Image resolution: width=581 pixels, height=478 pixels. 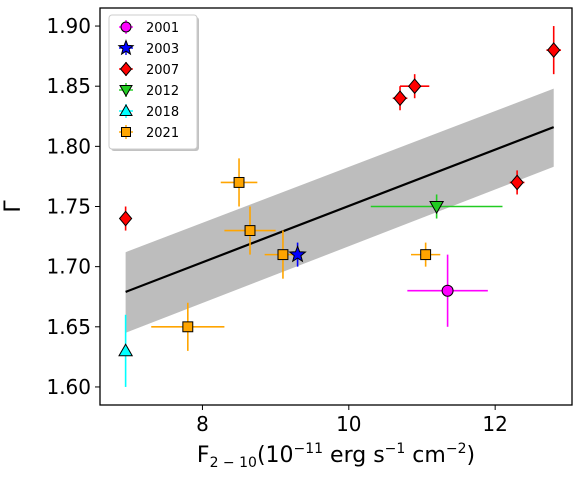 What do you see at coordinates (354, 455) in the screenshot?
I see `x-label-unit-mid: erg s` at bounding box center [354, 455].